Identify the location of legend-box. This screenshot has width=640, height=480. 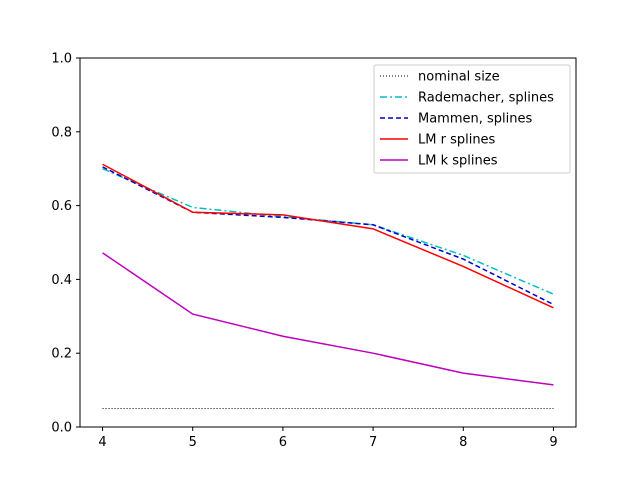
(472, 119).